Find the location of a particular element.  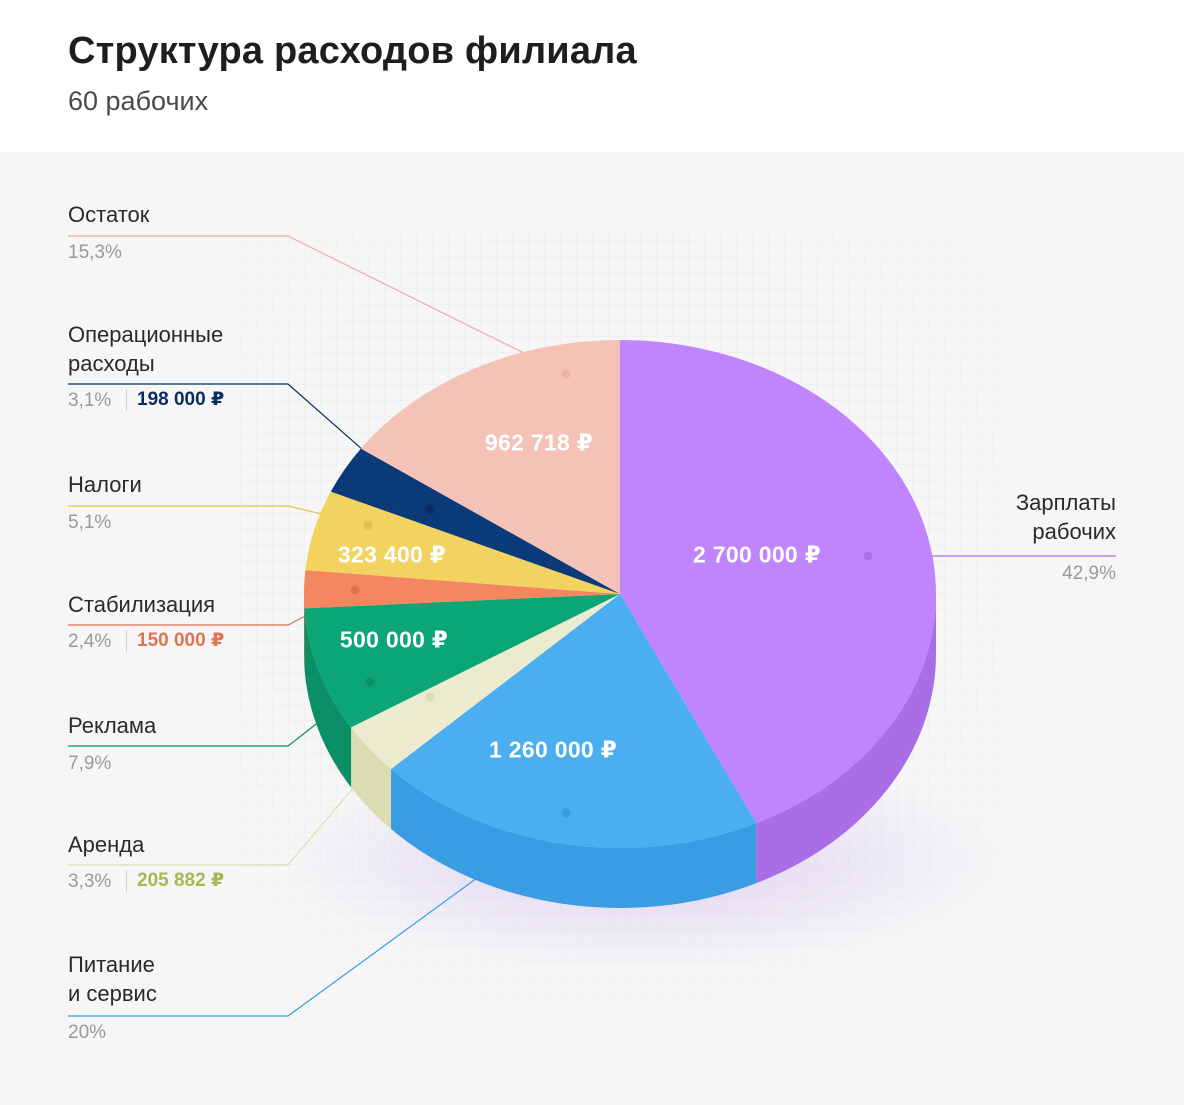

leader-line-ostatok is located at coordinates (317, 305).